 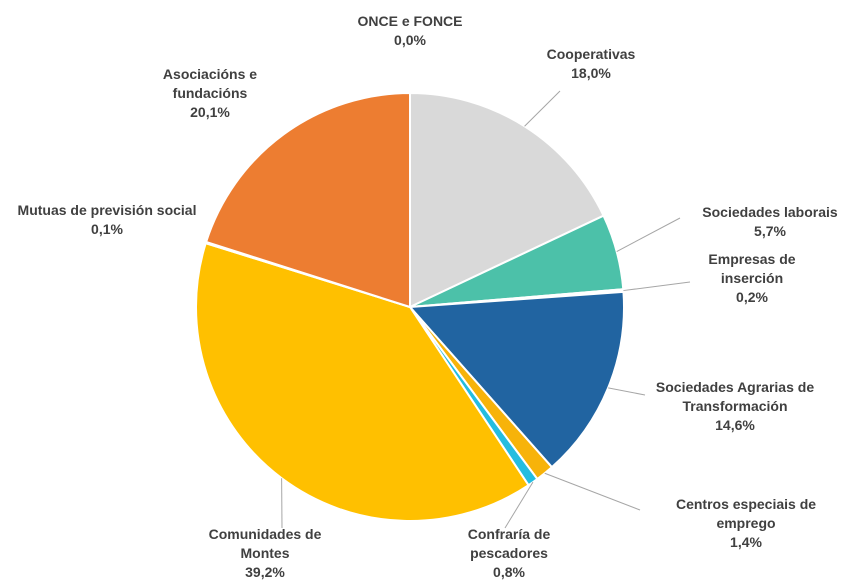 I want to click on slice-value: 0,0%, so click(x=410, y=40).